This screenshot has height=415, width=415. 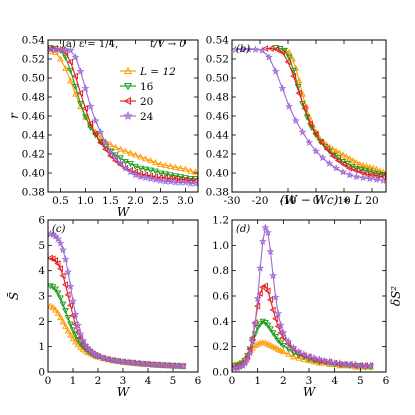 I want to click on panel-c-ytick-label-1: 1, so click(x=41, y=347).